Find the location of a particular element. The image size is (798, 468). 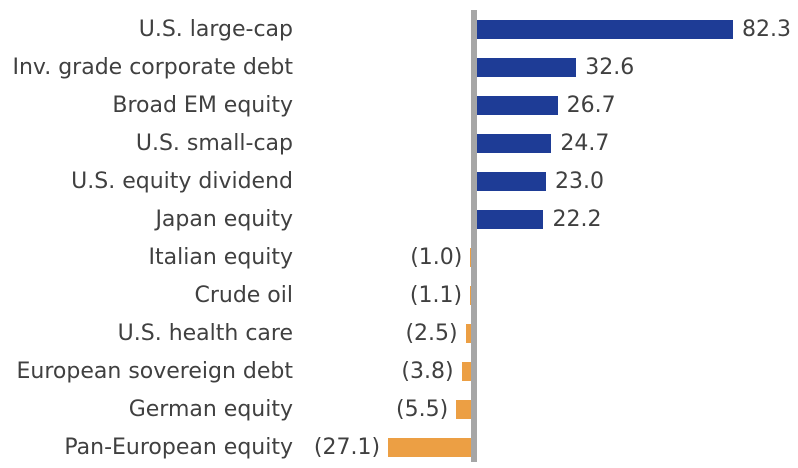

value-label: 23.0 is located at coordinates (579, 181).